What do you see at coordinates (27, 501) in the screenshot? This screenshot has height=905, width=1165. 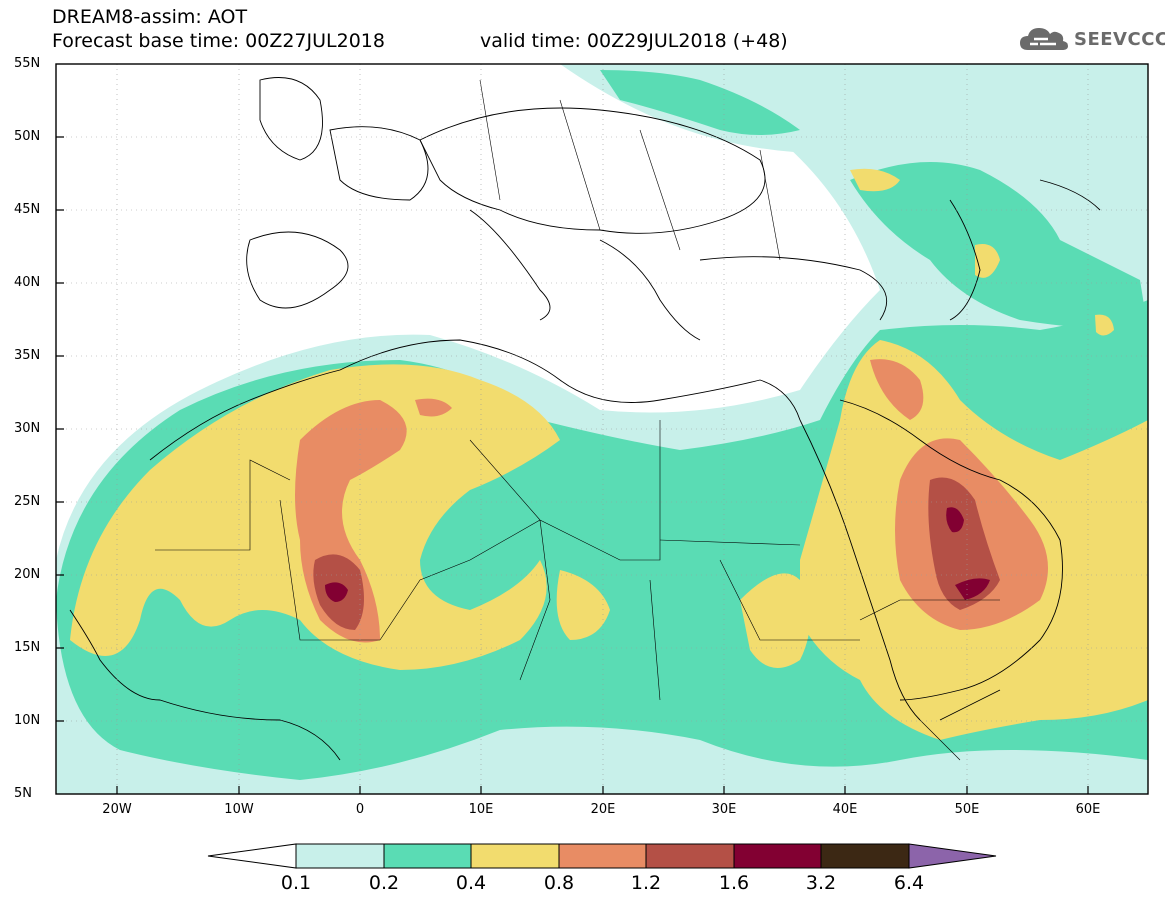 I see `lat-label: 25N` at bounding box center [27, 501].